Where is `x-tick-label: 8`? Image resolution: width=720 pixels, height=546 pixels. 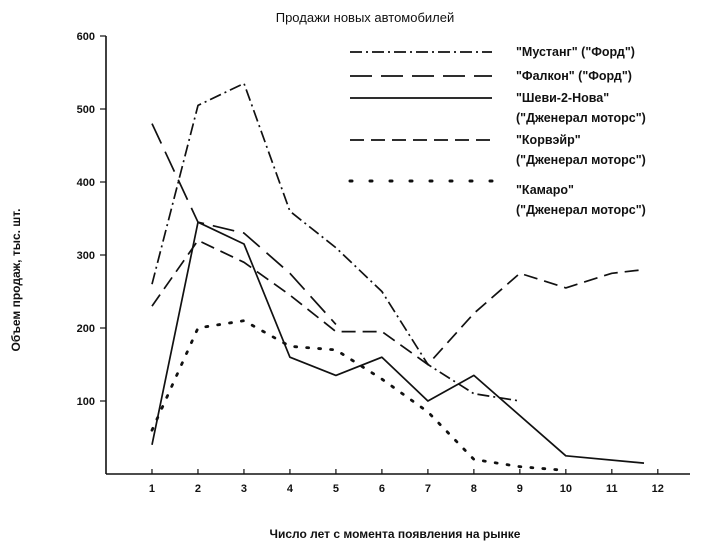 x-tick-label: 8 is located at coordinates (474, 489).